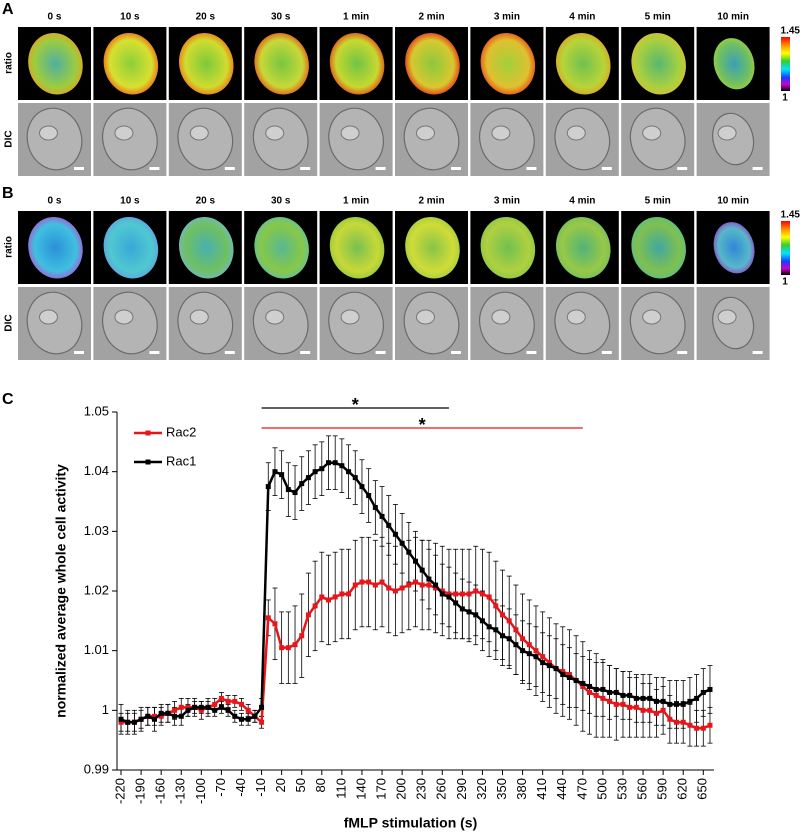 The height and width of the screenshot is (834, 800). What do you see at coordinates (260, 787) in the screenshot?
I see `x-tick-label: -10` at bounding box center [260, 787].